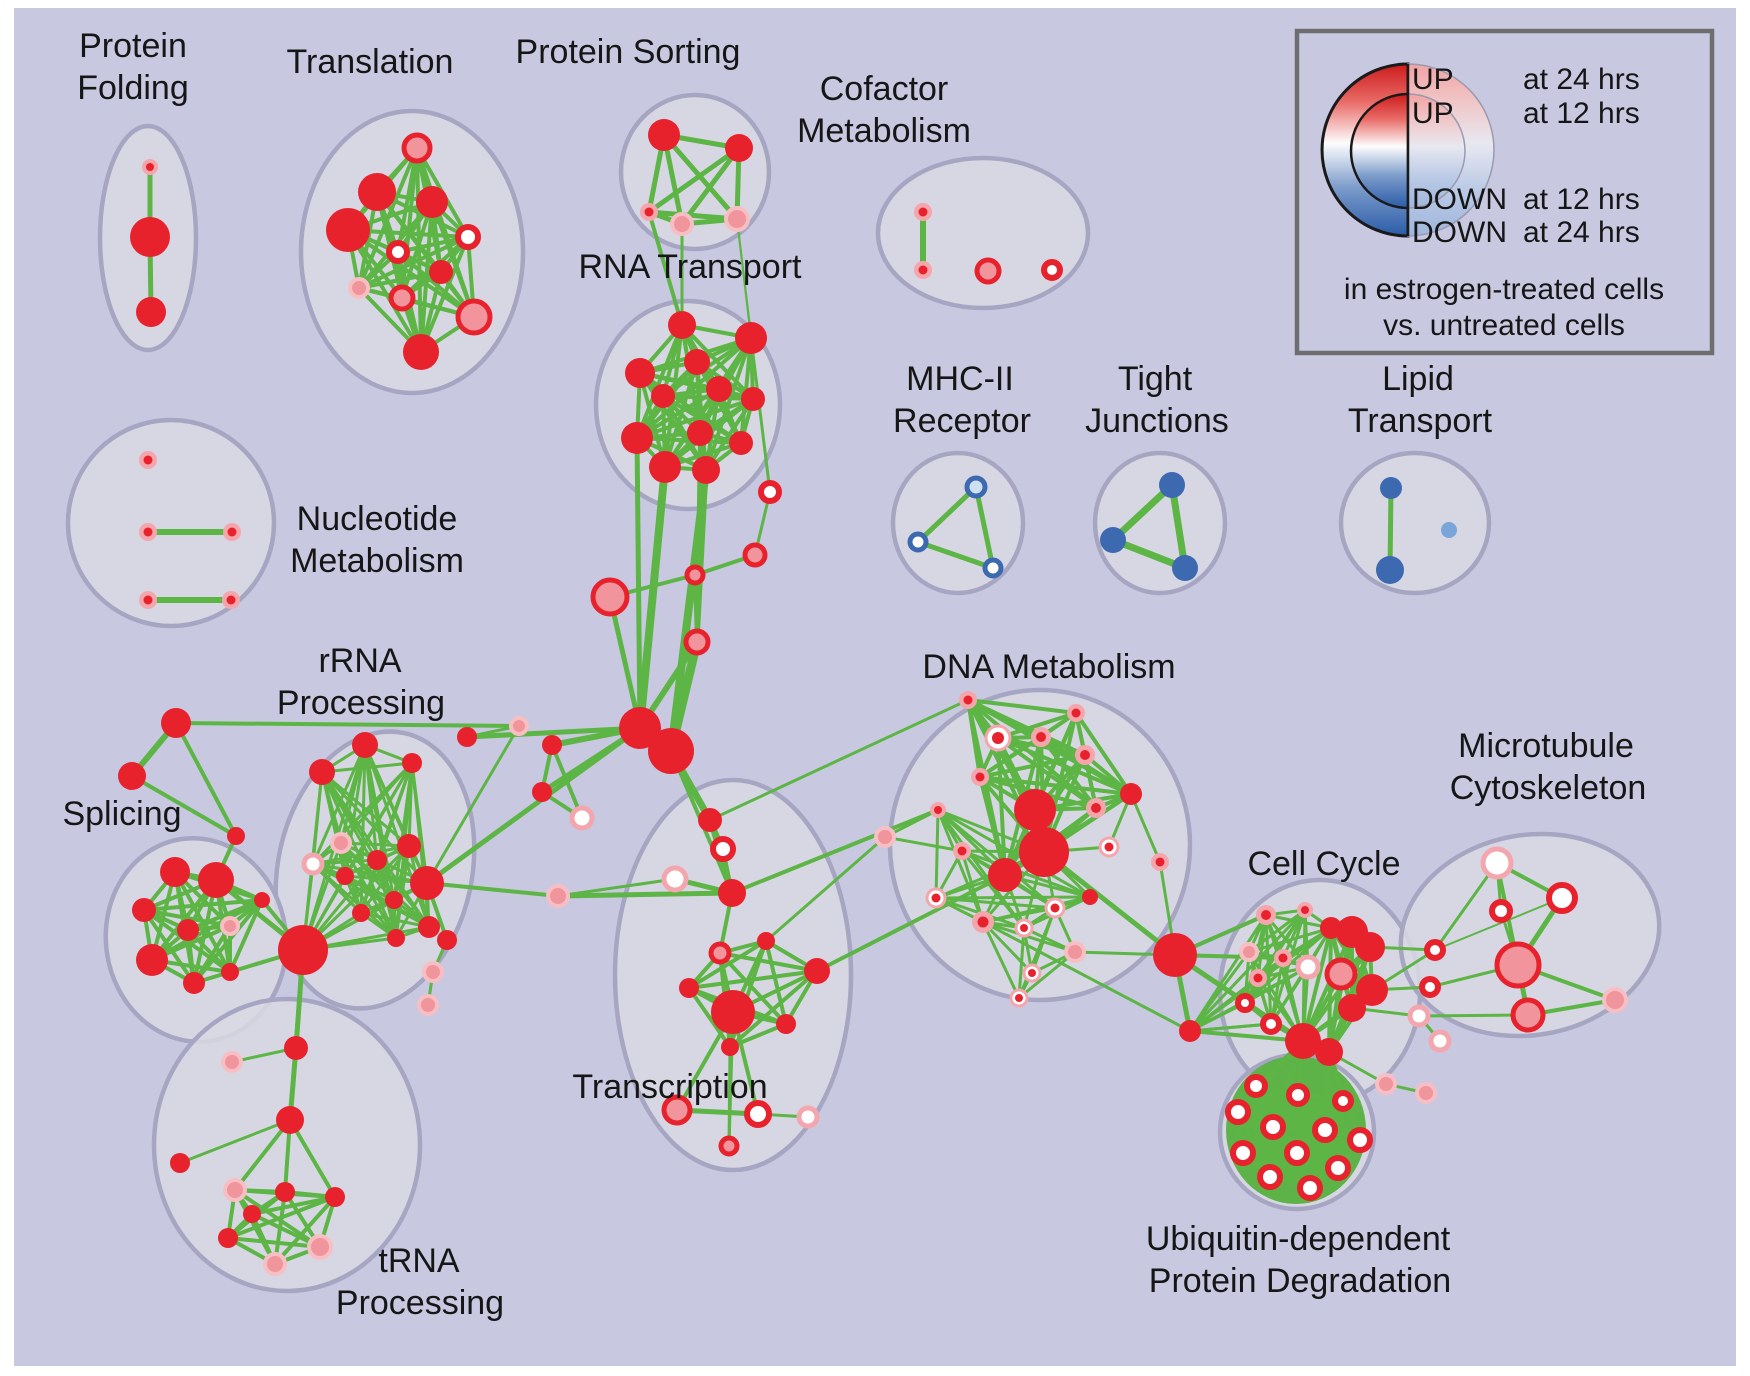 This screenshot has height=1376, width=1750. What do you see at coordinates (1300, 1281) in the screenshot?
I see `cluster-label-26: Protein Degradation` at bounding box center [1300, 1281].